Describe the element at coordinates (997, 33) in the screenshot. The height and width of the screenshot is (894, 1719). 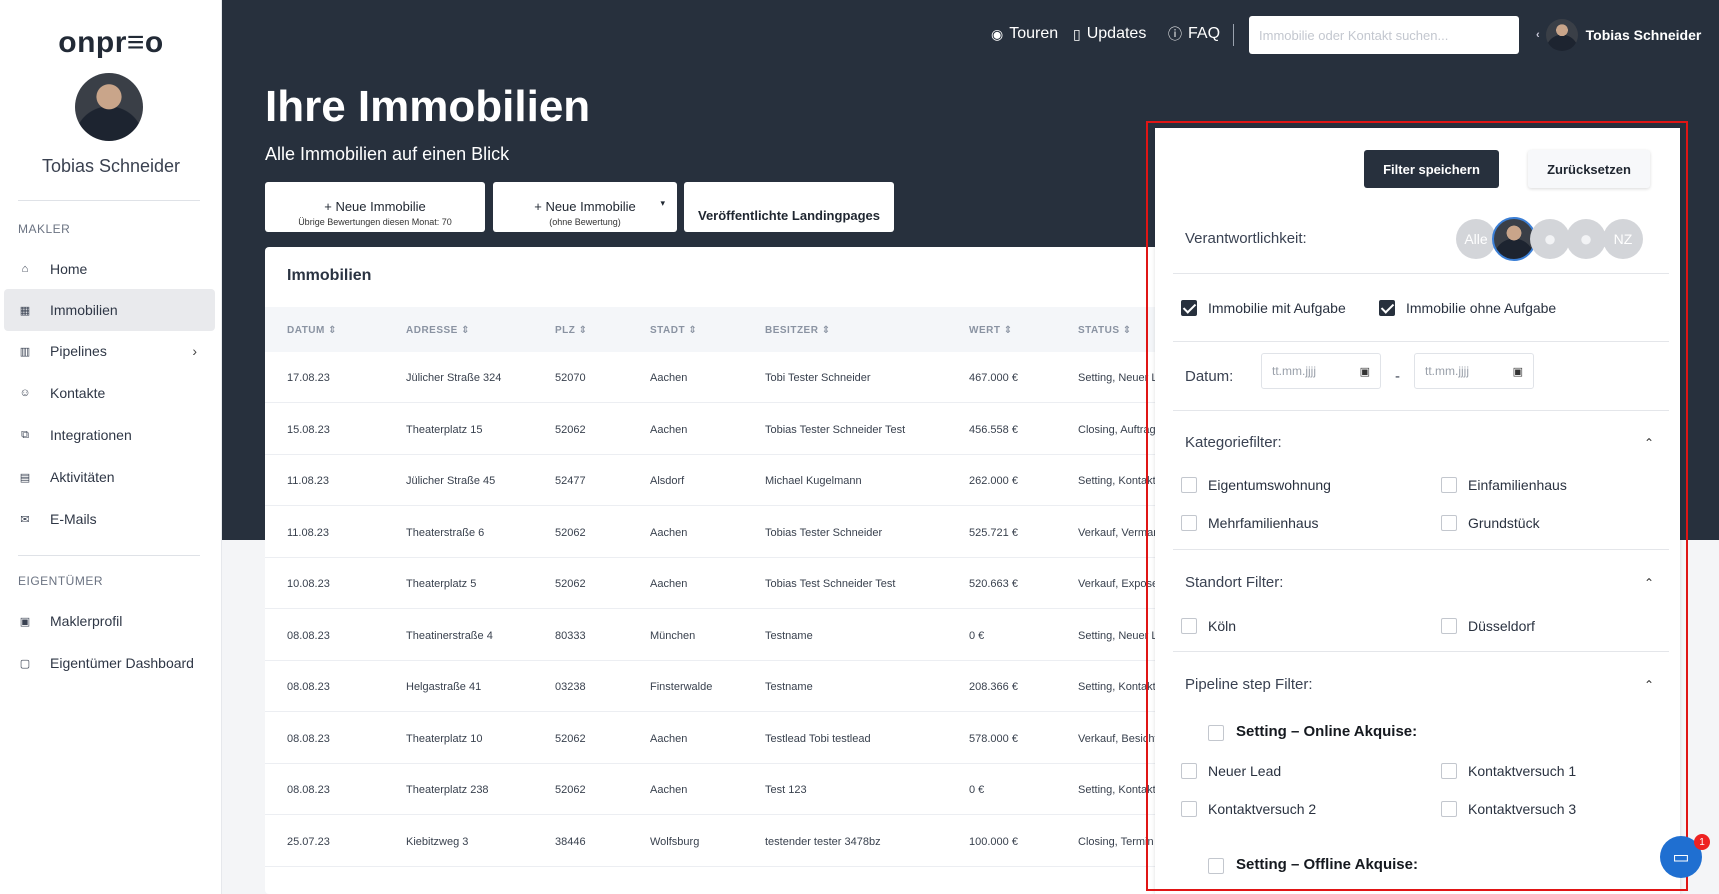
I see `compass-icon: ◉` at that location.